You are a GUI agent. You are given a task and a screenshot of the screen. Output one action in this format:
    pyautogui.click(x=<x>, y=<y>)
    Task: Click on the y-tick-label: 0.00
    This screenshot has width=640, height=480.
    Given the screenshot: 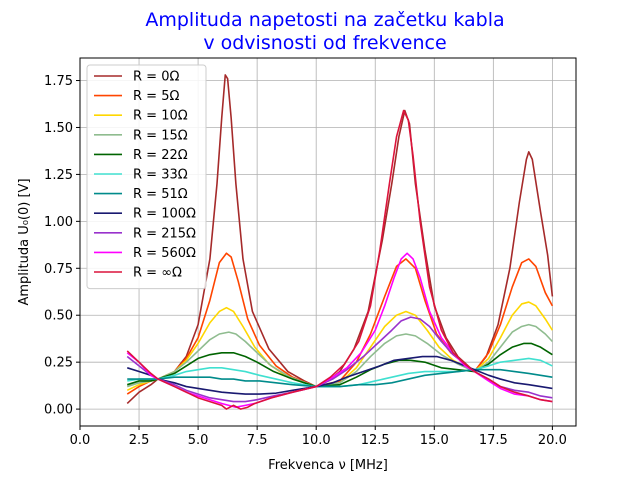 What is the action you would take?
    pyautogui.click(x=58, y=410)
    